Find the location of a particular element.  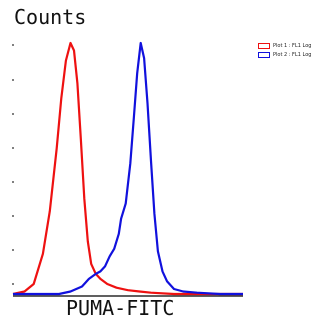

legend: Plot 1 : FL1 Log Plot 2 : FL1 Log is located at coordinates (284, 50).